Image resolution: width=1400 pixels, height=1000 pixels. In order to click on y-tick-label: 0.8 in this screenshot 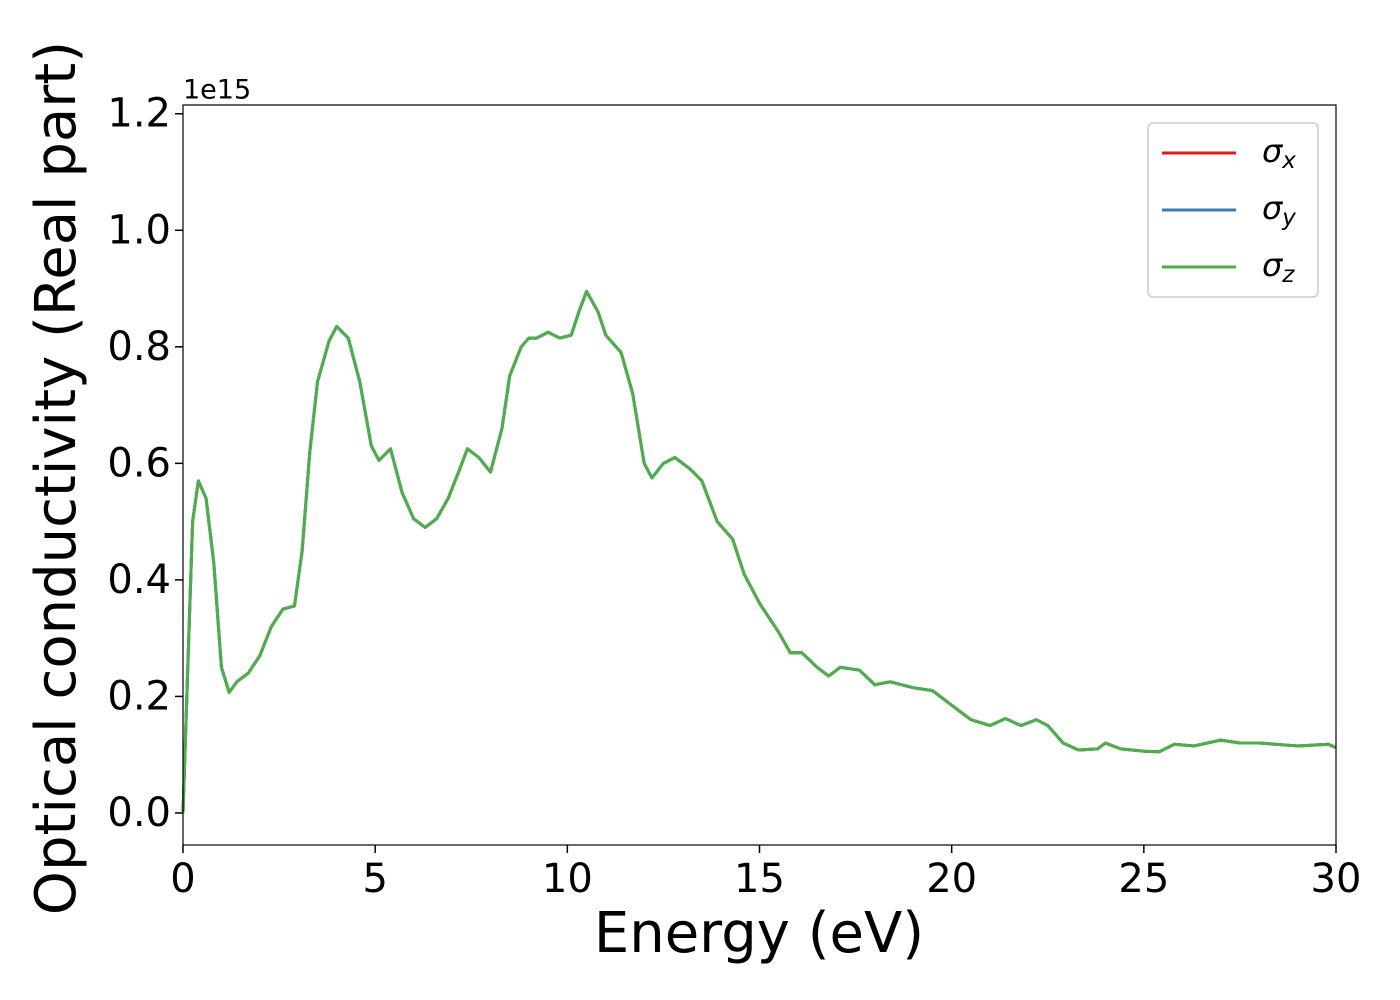, I will do `click(139, 347)`.